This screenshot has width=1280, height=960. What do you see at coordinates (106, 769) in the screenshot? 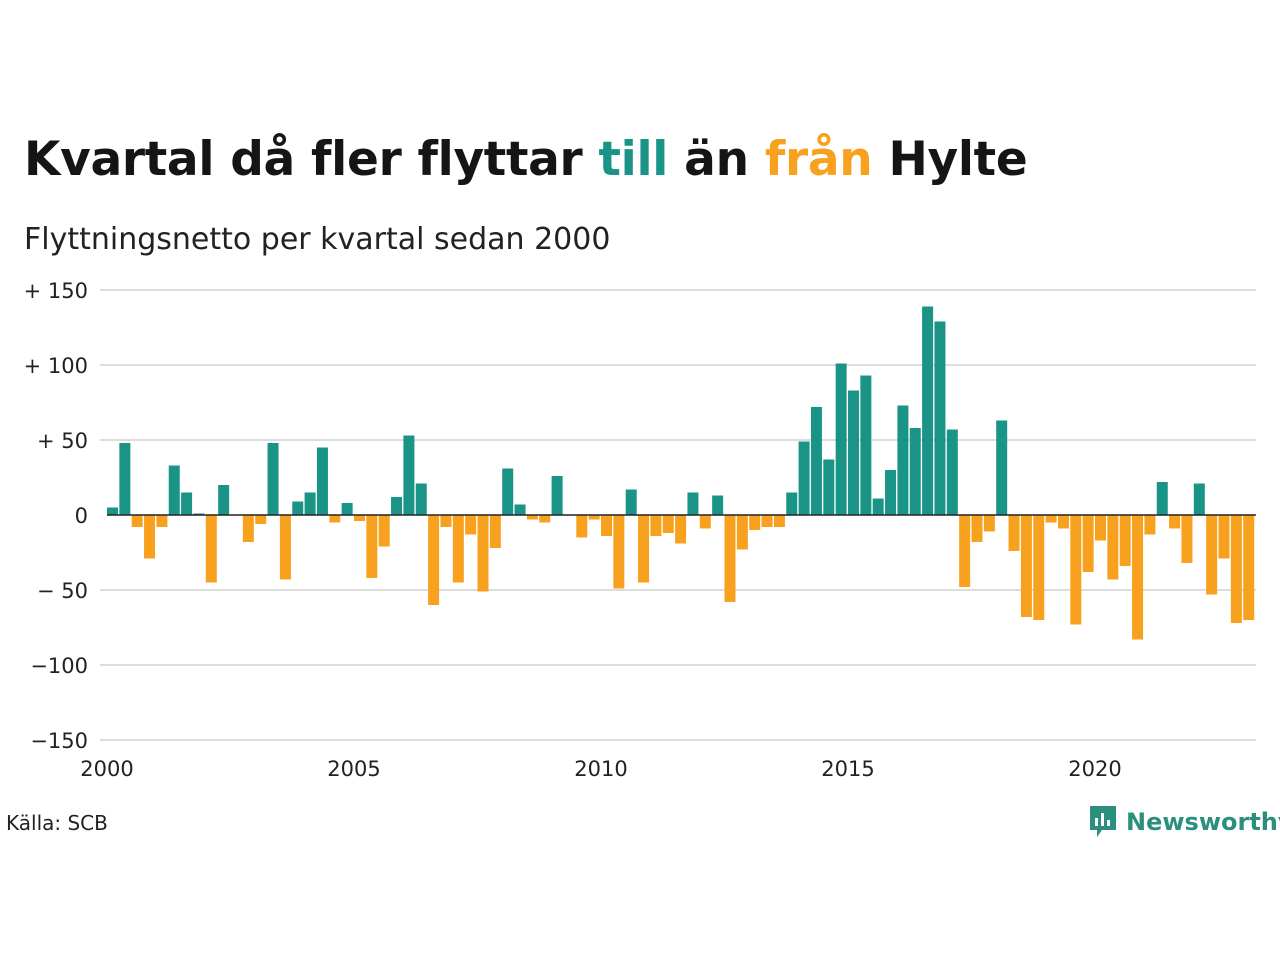
I see `x-tick-label: 2000` at bounding box center [106, 769].